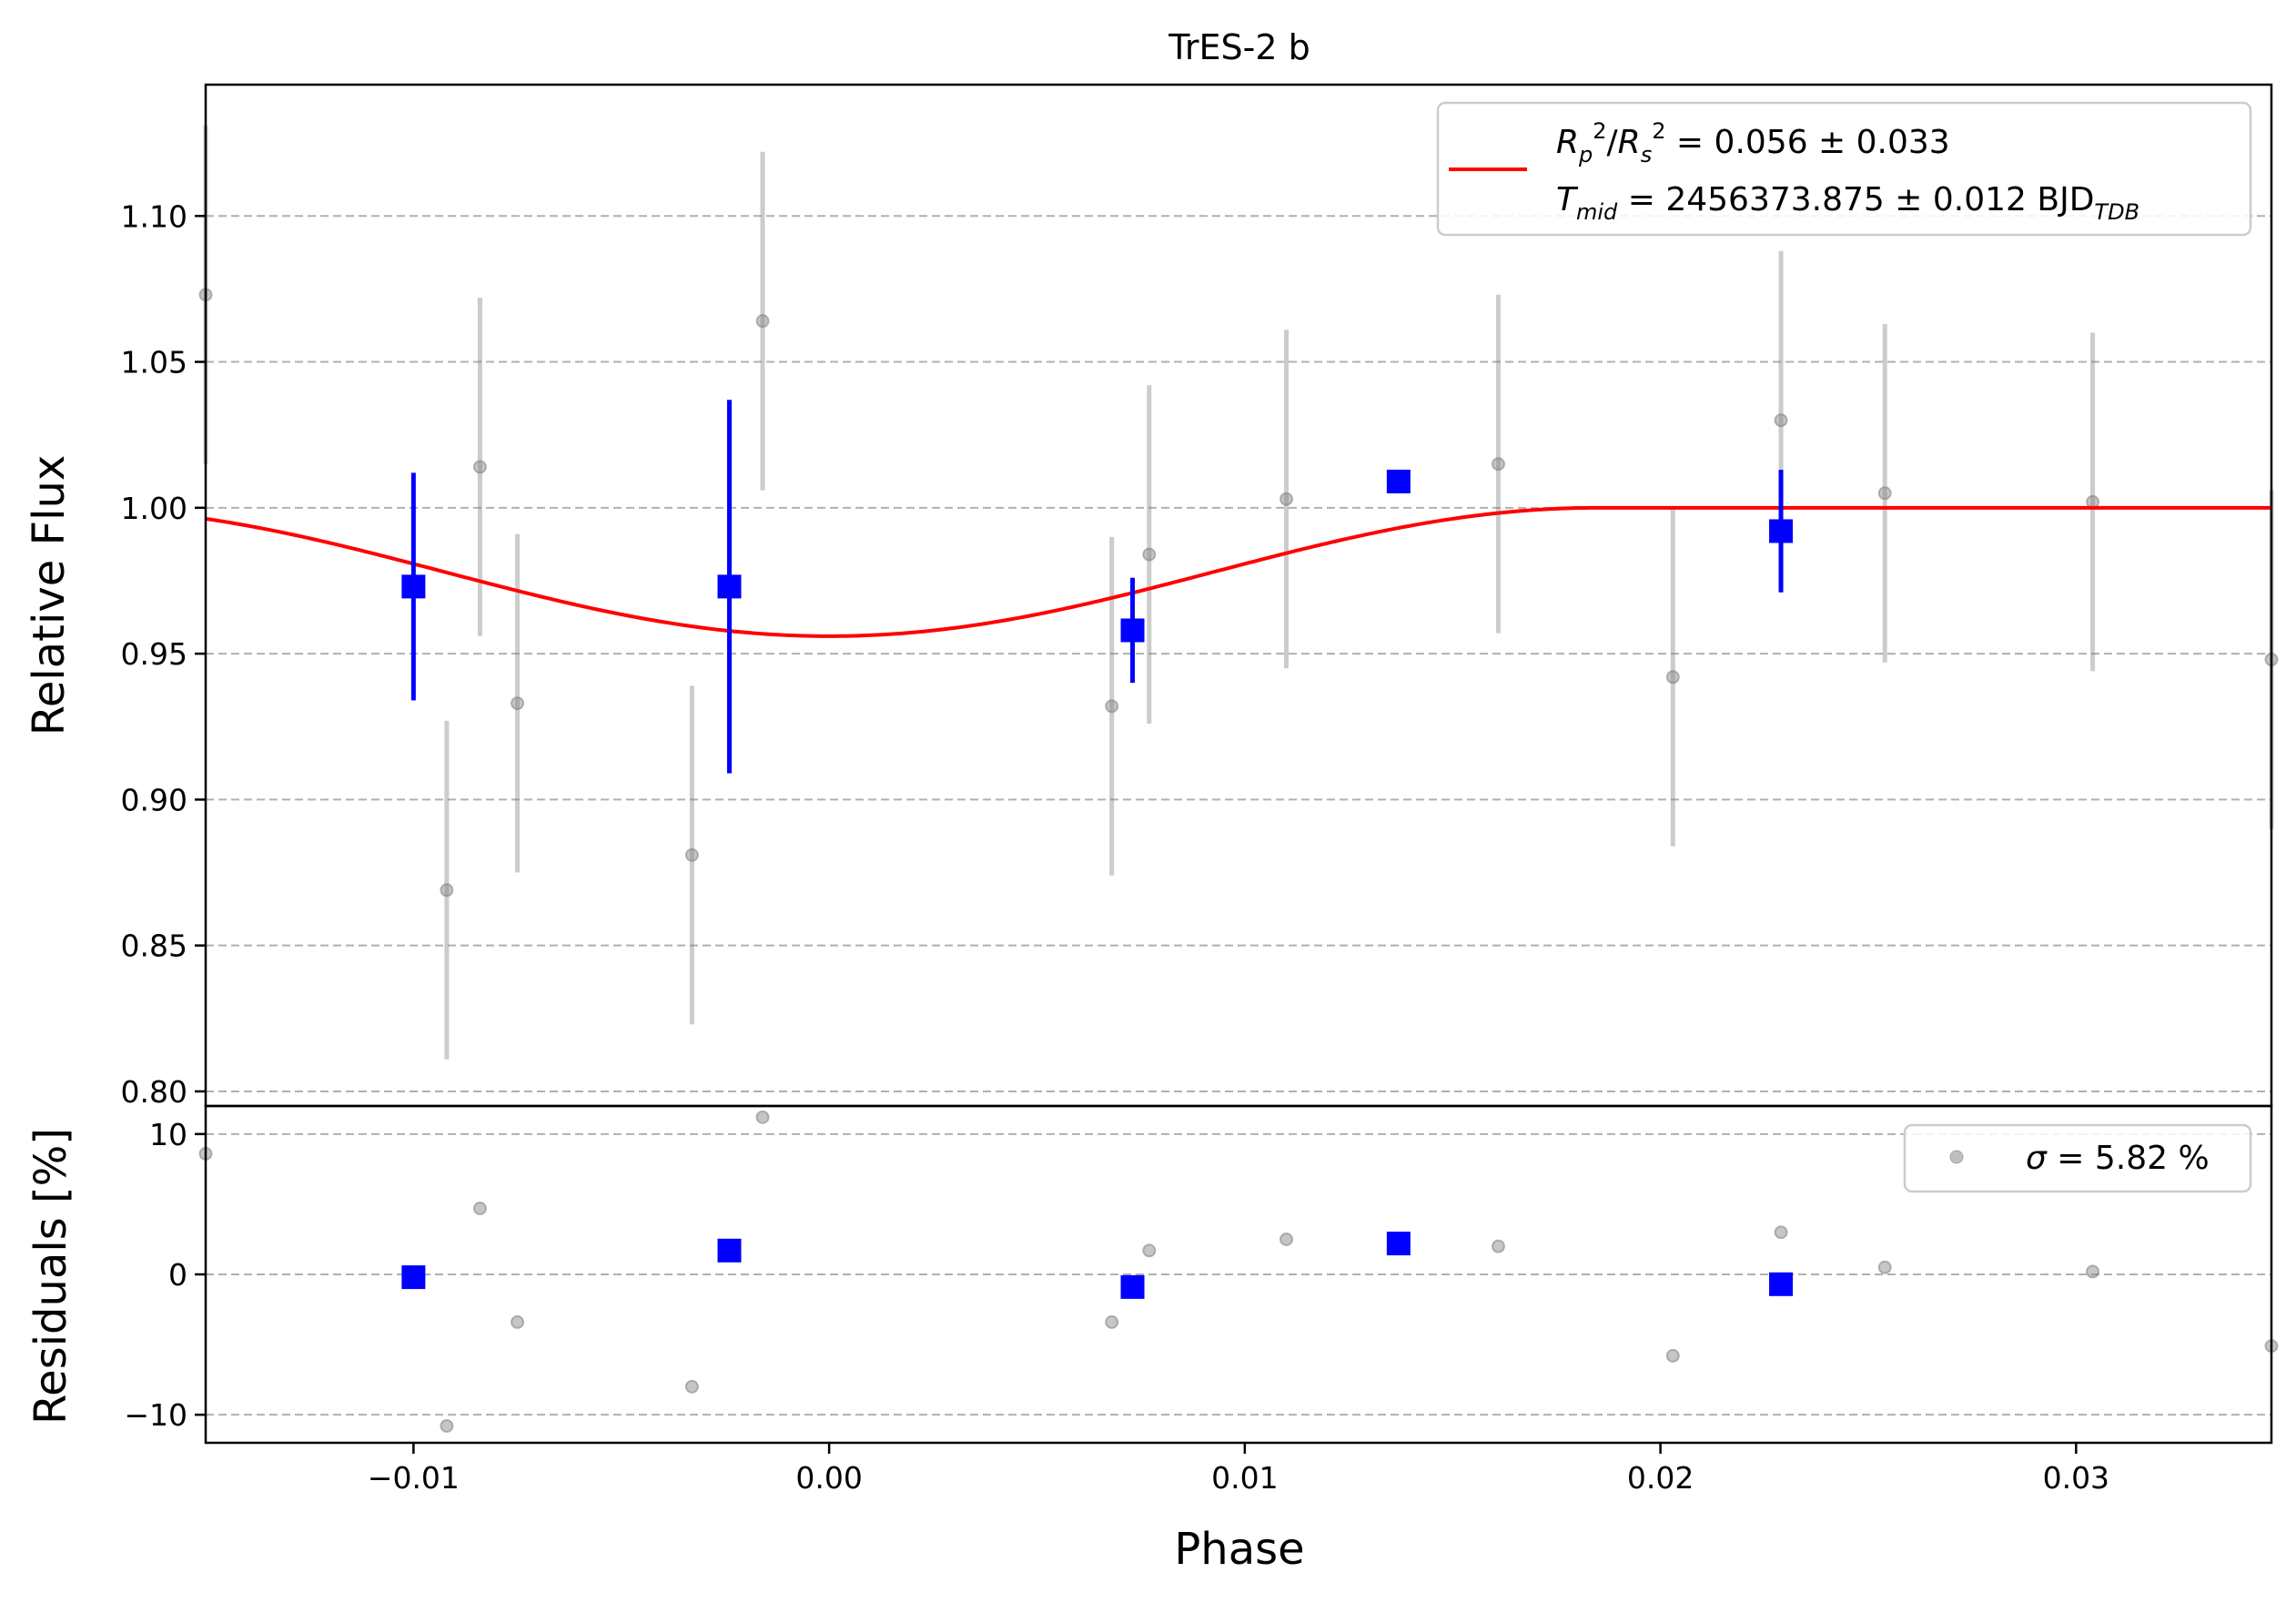 The width and height of the screenshot is (2296, 1603). What do you see at coordinates (1244, 1478) in the screenshot?
I see `x-tick-label: 0.01` at bounding box center [1244, 1478].